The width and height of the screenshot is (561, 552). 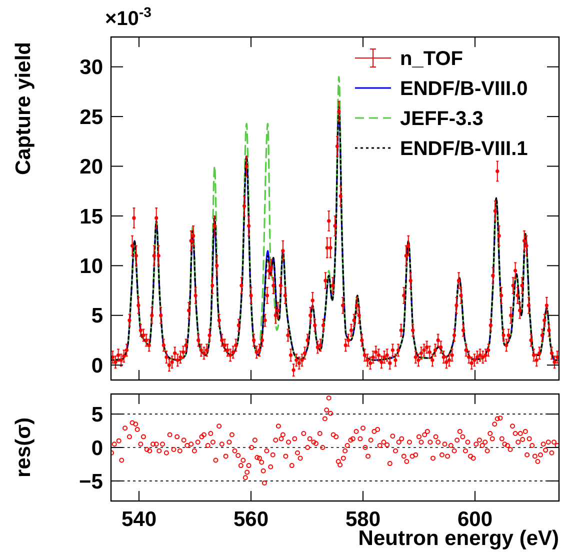 What do you see at coordinates (23, 448) in the screenshot?
I see `y-axis-title: res(σ)` at bounding box center [23, 448].